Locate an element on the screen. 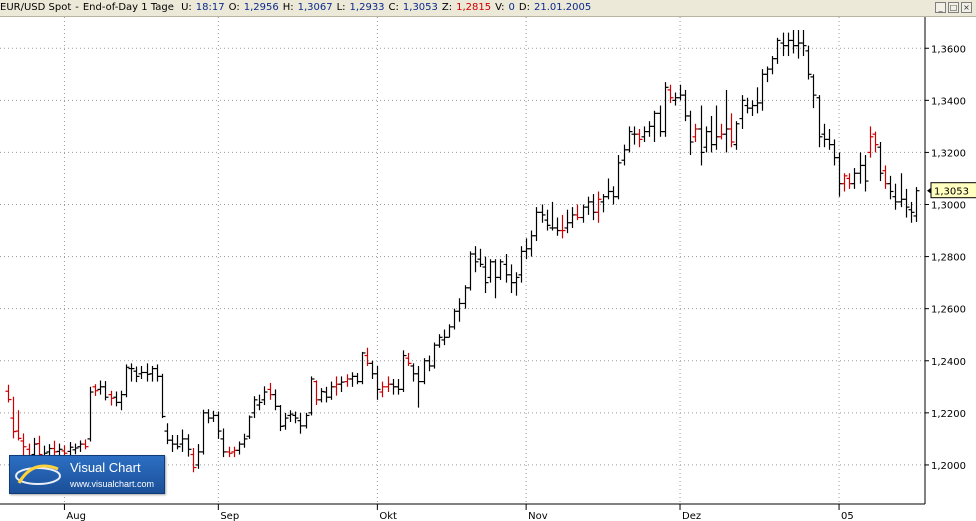  last-price-box is located at coordinates (953, 190).